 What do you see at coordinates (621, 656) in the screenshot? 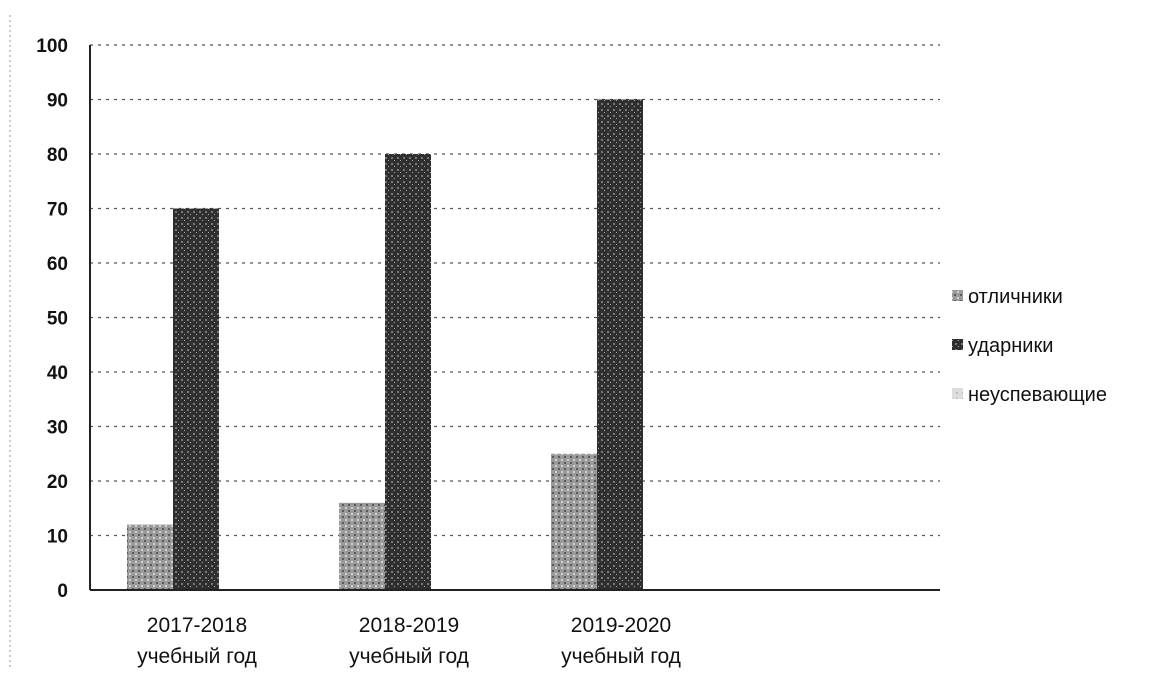
I see `x-category-label-2-line-1: учебный год` at bounding box center [621, 656].